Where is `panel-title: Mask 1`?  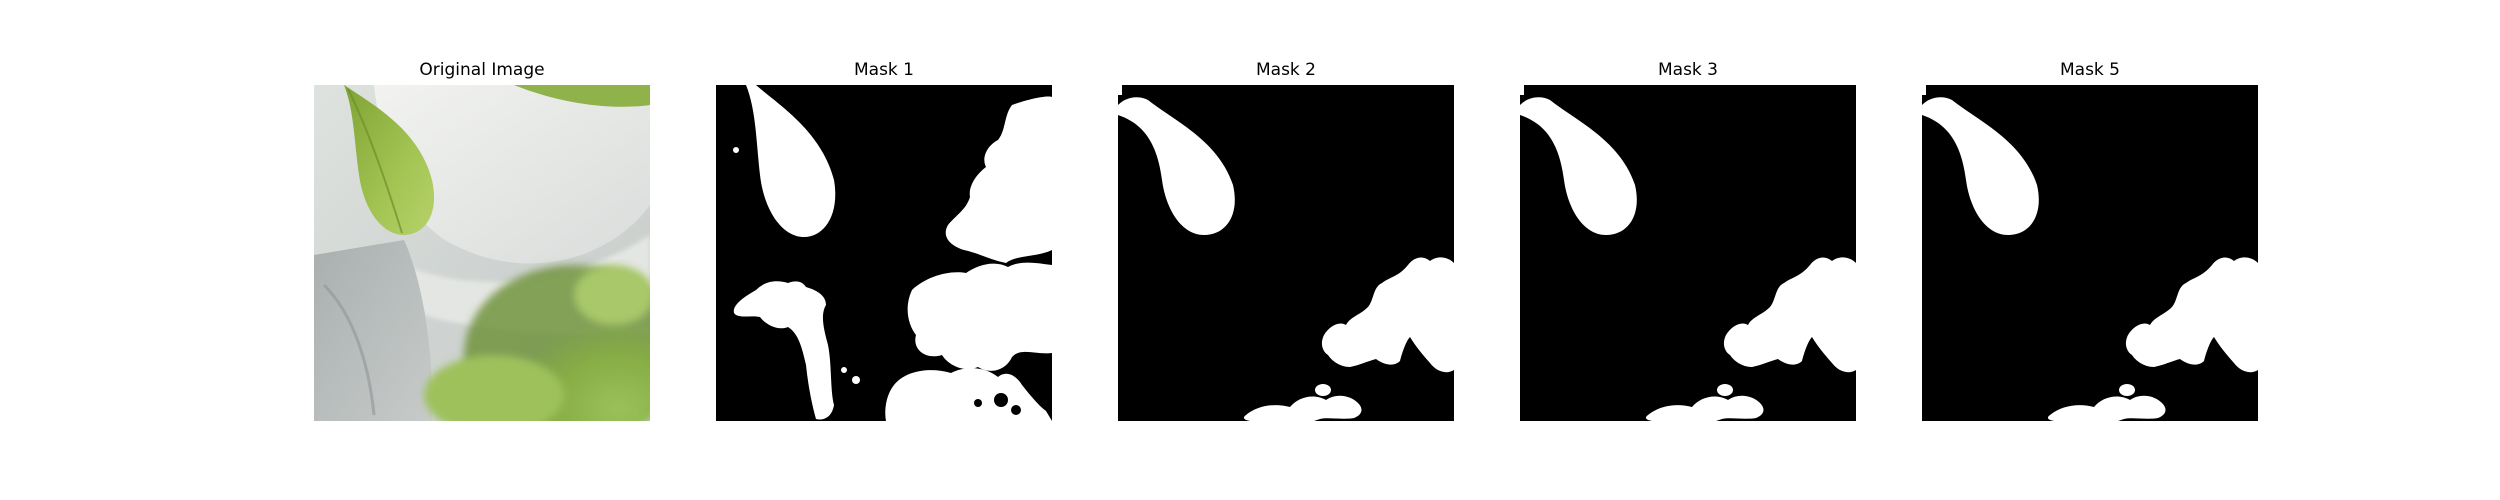 panel-title: Mask 1 is located at coordinates (883, 70).